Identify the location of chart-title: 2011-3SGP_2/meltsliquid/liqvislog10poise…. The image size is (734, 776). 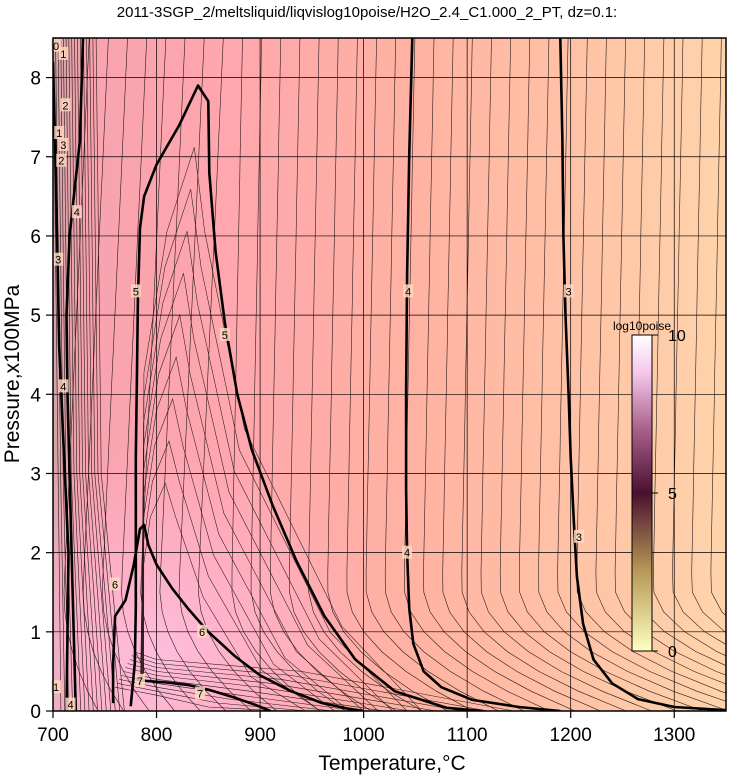
(367, 12).